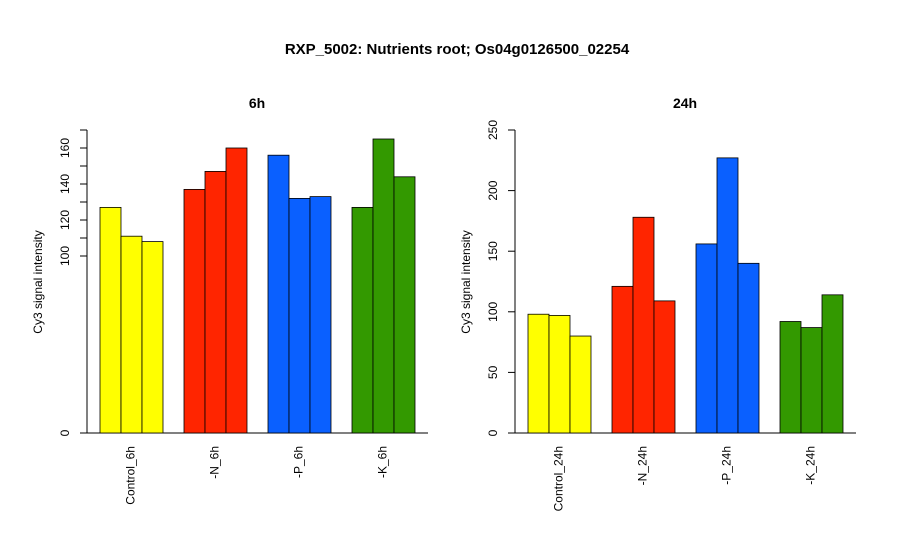 This screenshot has width=900, height=550. I want to click on y-tick-label: 250, so click(493, 130).